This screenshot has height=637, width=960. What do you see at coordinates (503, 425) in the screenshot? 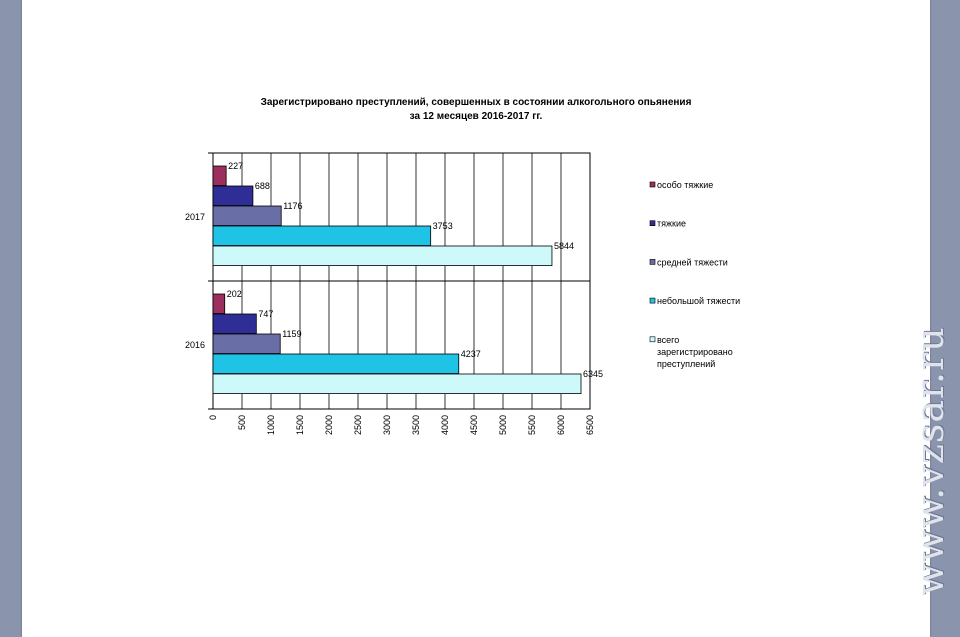
I see `x-tick-label: 5000` at bounding box center [503, 425].